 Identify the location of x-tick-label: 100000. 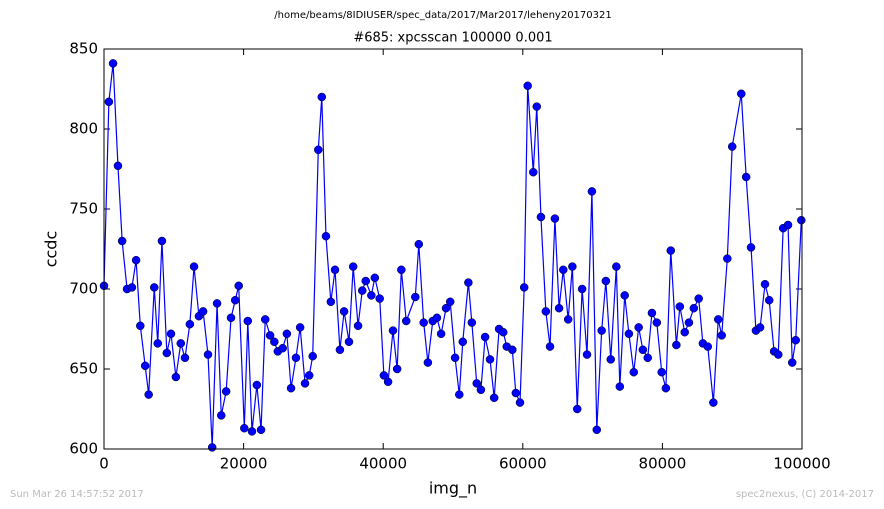
(801, 464).